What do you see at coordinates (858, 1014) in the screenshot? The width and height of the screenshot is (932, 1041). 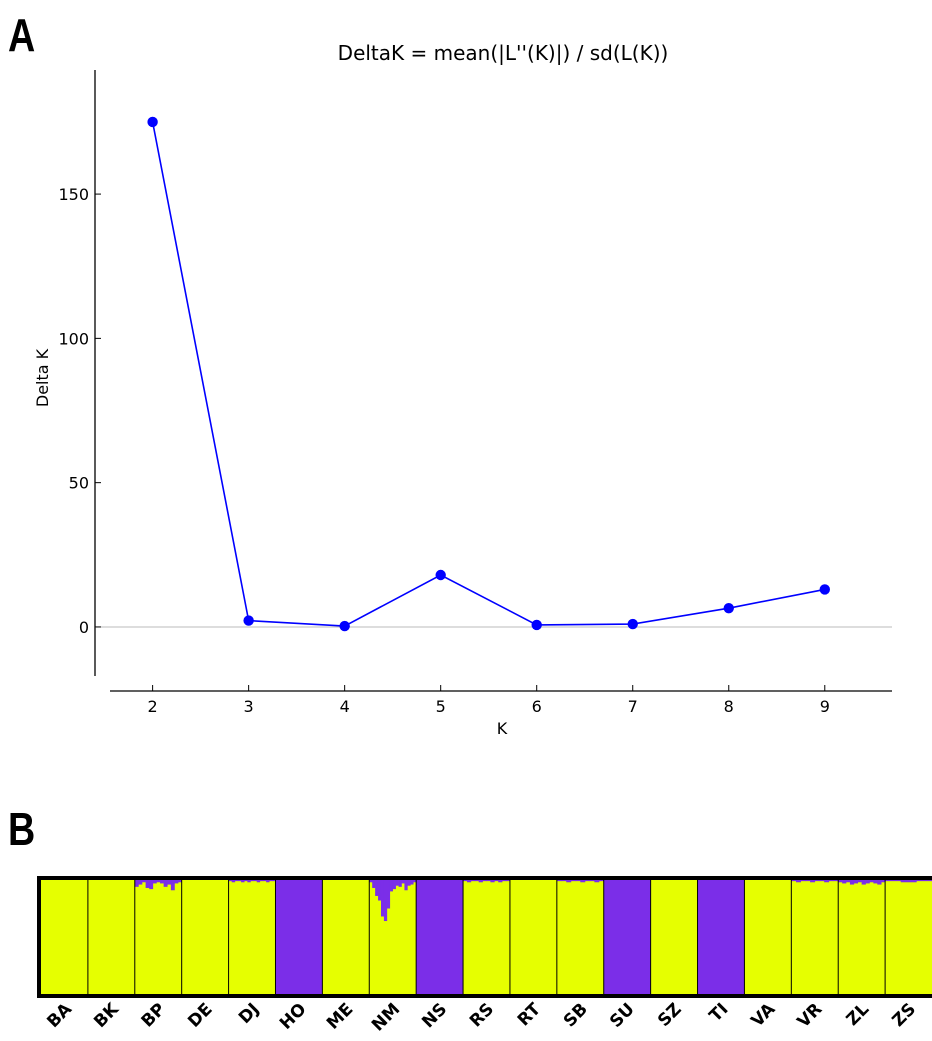 I see `population-label: ZL` at bounding box center [858, 1014].